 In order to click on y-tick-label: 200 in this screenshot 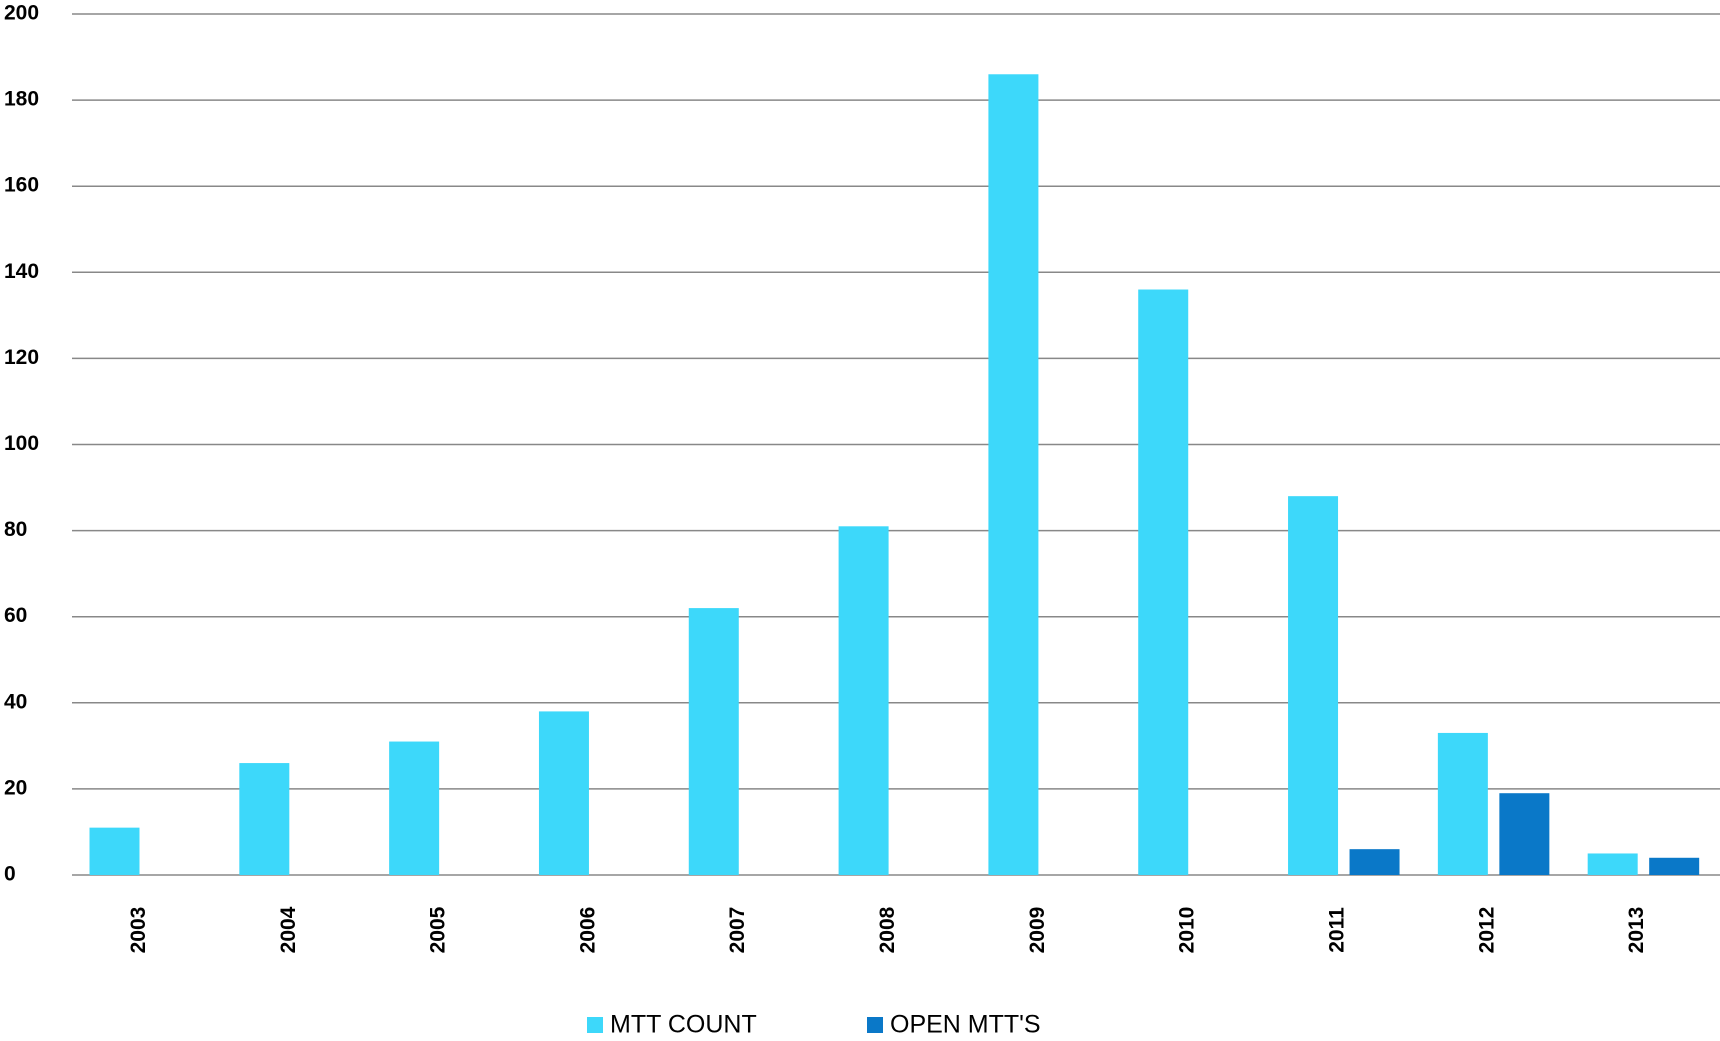, I will do `click(21, 13)`.